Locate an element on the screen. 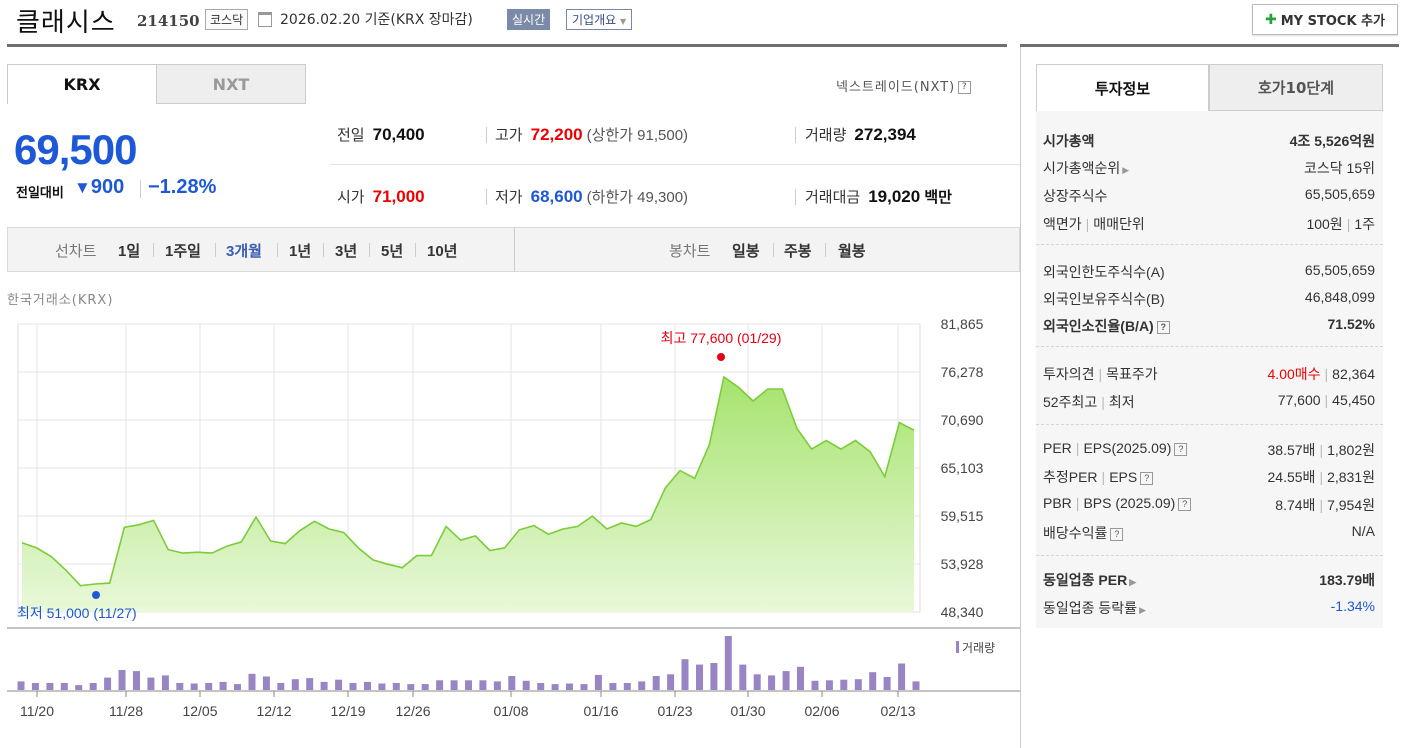 The width and height of the screenshot is (1406, 748). period-1y: 1년 is located at coordinates (300, 251).